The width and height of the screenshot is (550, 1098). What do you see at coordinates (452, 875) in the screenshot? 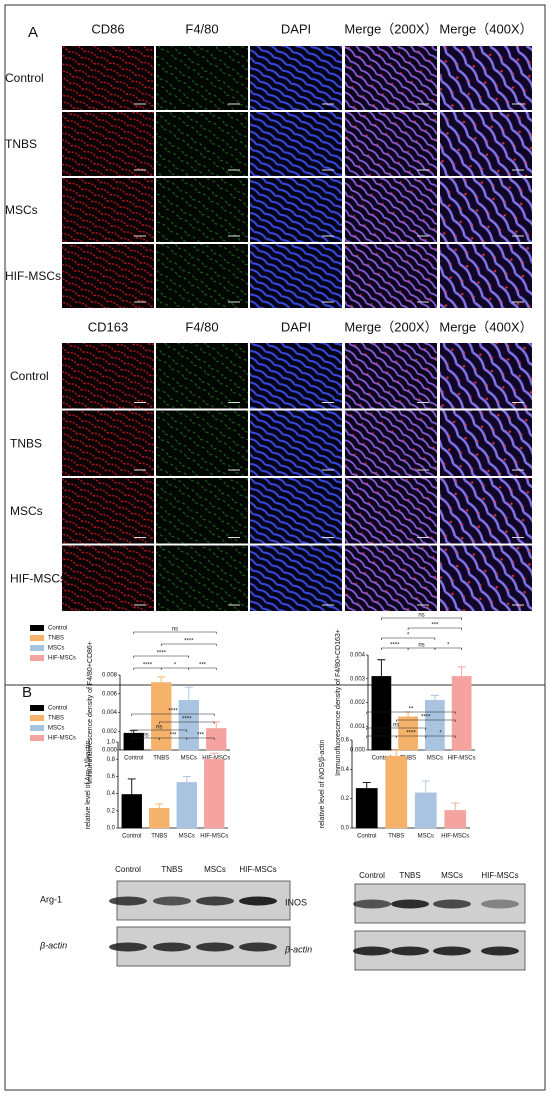
I see `lane-label: MSCs` at bounding box center [452, 875].